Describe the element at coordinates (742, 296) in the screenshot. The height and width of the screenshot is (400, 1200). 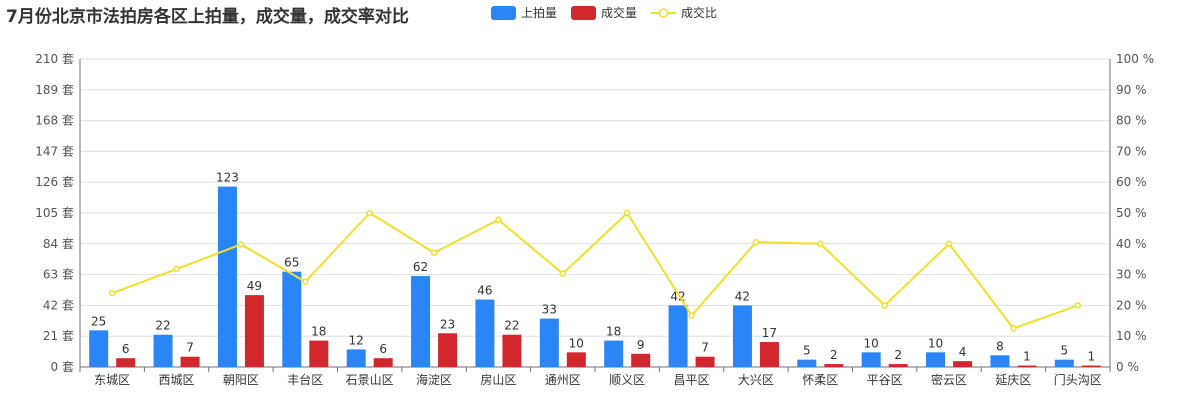
I see `data-label-listings: 42` at that location.